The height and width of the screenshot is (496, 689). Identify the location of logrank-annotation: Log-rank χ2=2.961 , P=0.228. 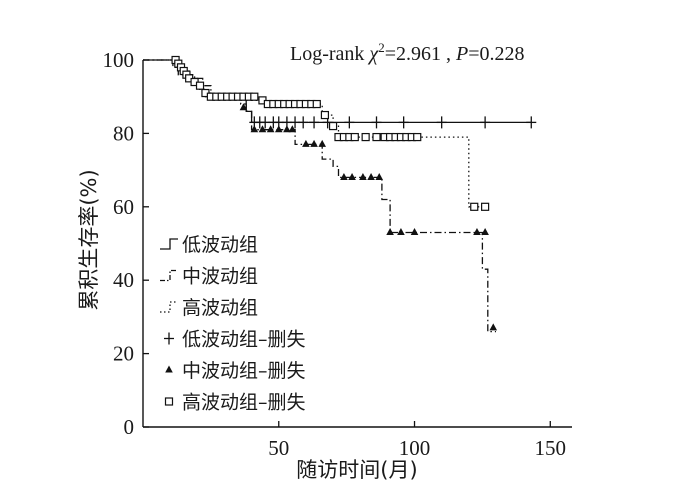
(407, 52).